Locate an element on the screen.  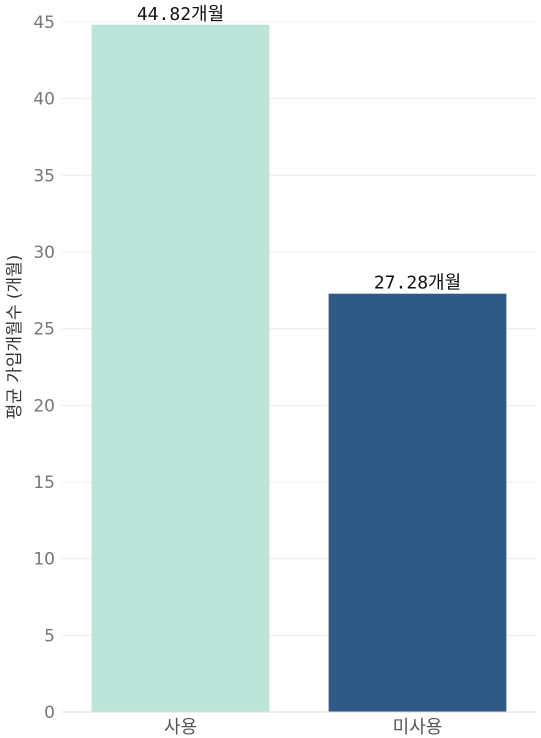
y-tick-label: 10 is located at coordinates (44, 560).